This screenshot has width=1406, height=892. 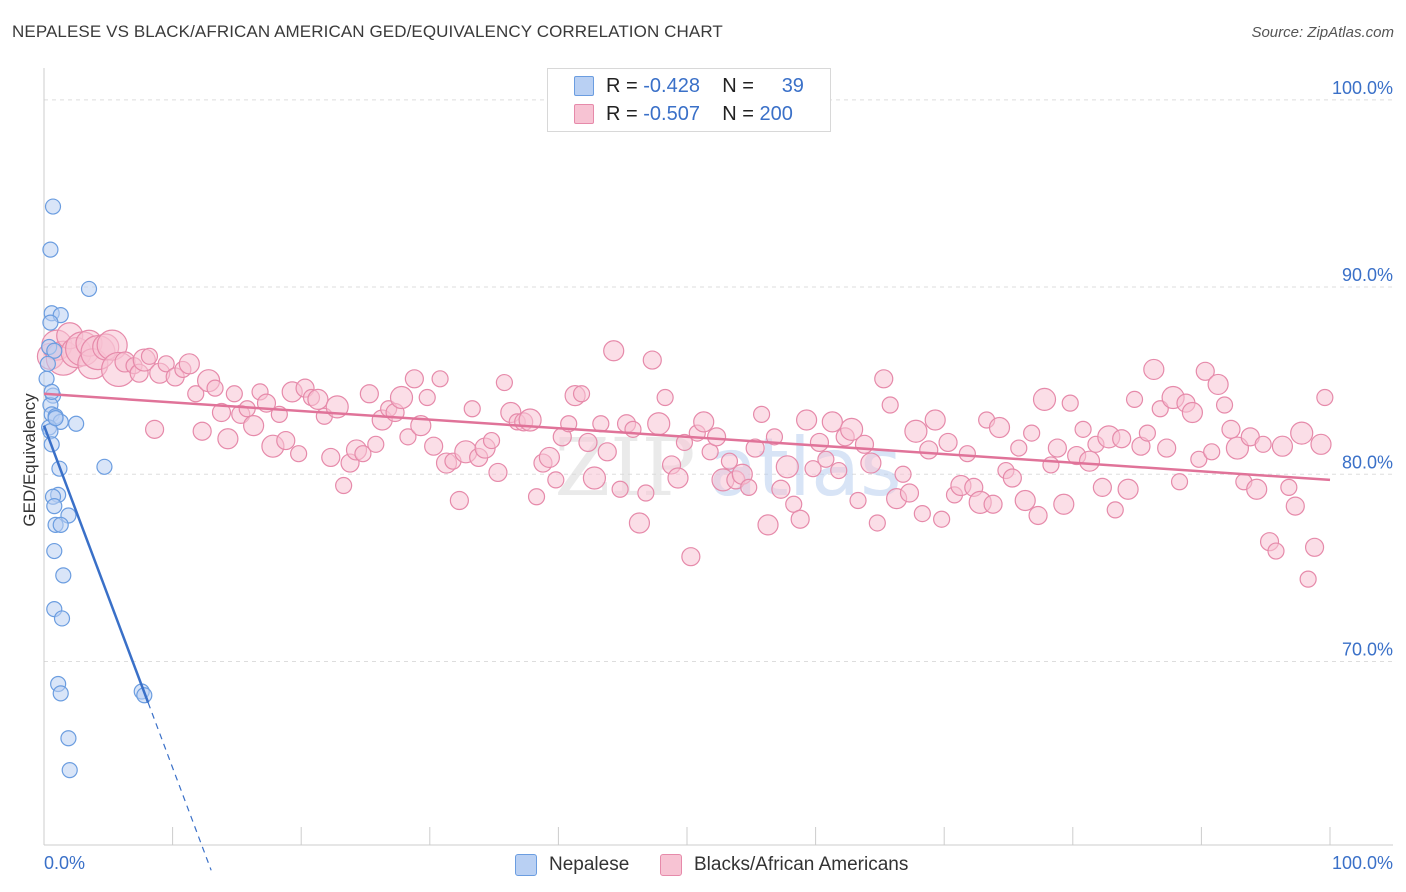 I want to click on legend-label-blacks: Blacks/African Americans, so click(x=801, y=864).